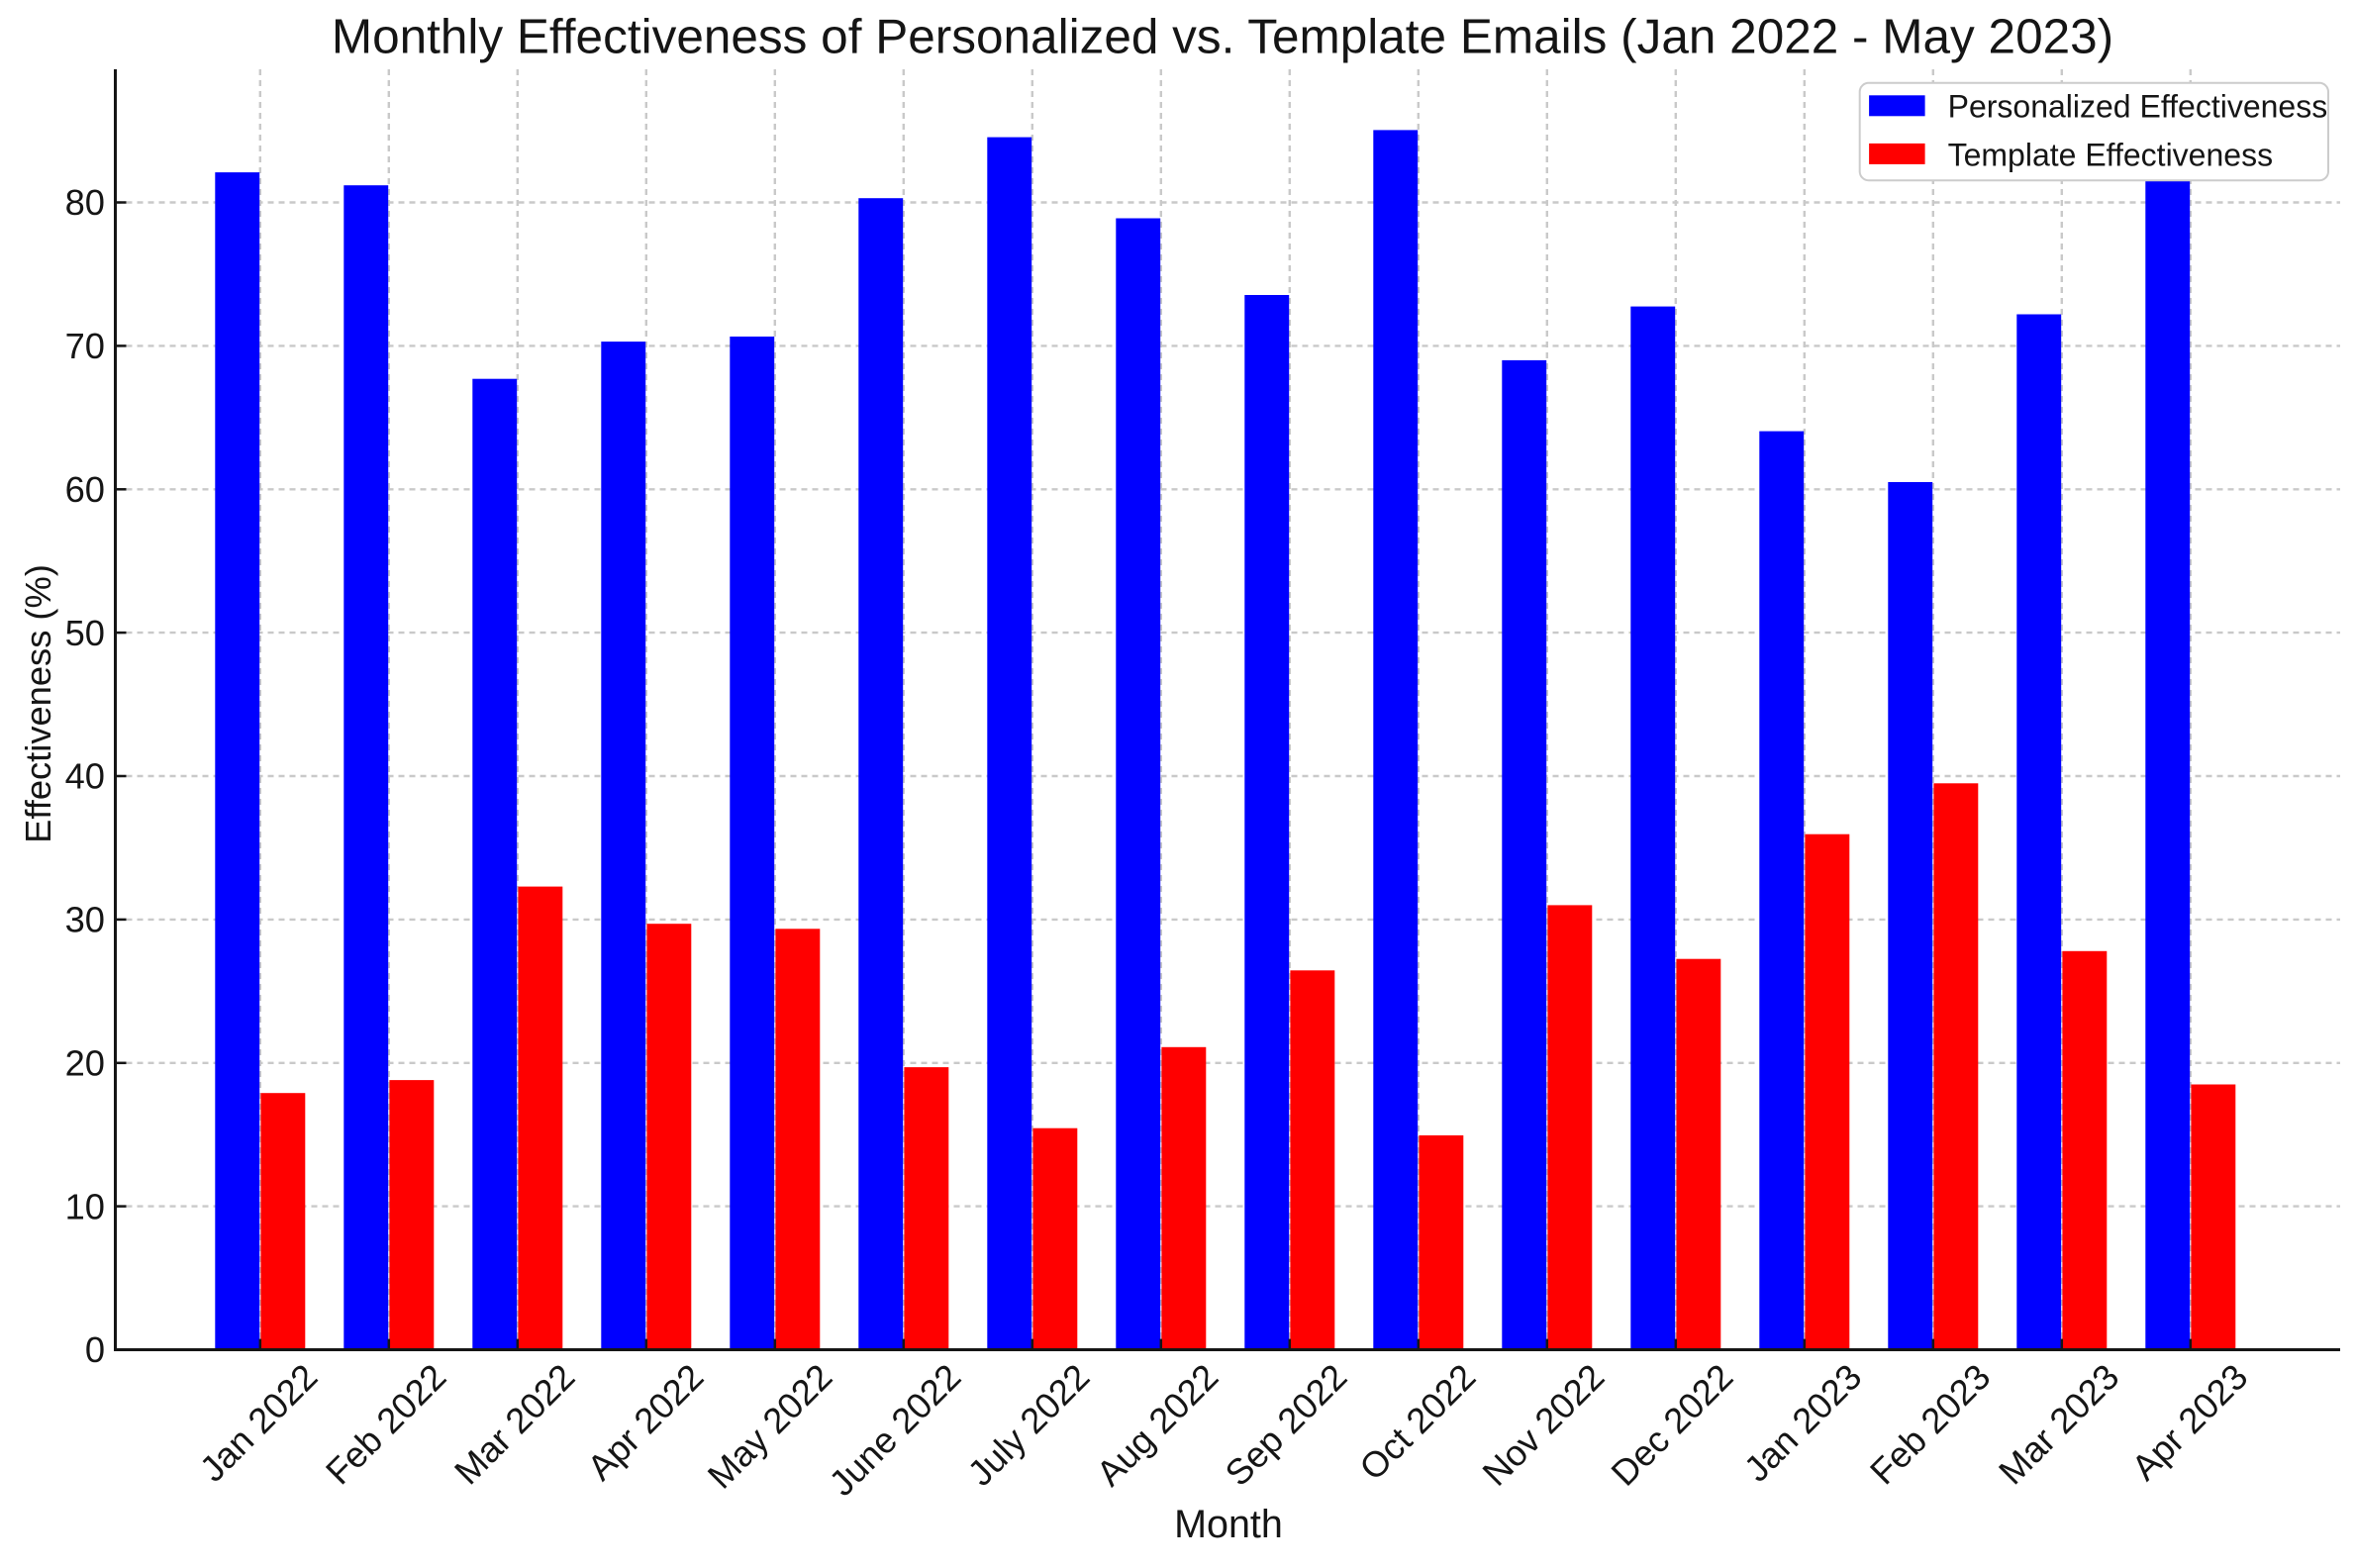 This screenshot has height=1568, width=2355. I want to click on svg-text: 0, so click(95, 1349).